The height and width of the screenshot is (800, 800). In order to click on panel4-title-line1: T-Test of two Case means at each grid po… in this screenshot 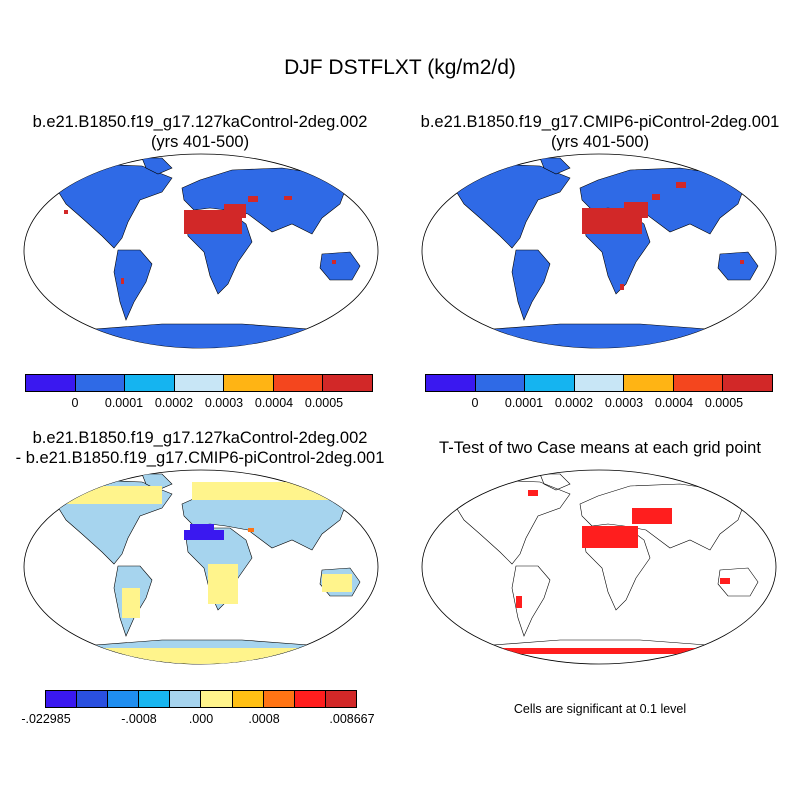, I will do `click(600, 448)`.